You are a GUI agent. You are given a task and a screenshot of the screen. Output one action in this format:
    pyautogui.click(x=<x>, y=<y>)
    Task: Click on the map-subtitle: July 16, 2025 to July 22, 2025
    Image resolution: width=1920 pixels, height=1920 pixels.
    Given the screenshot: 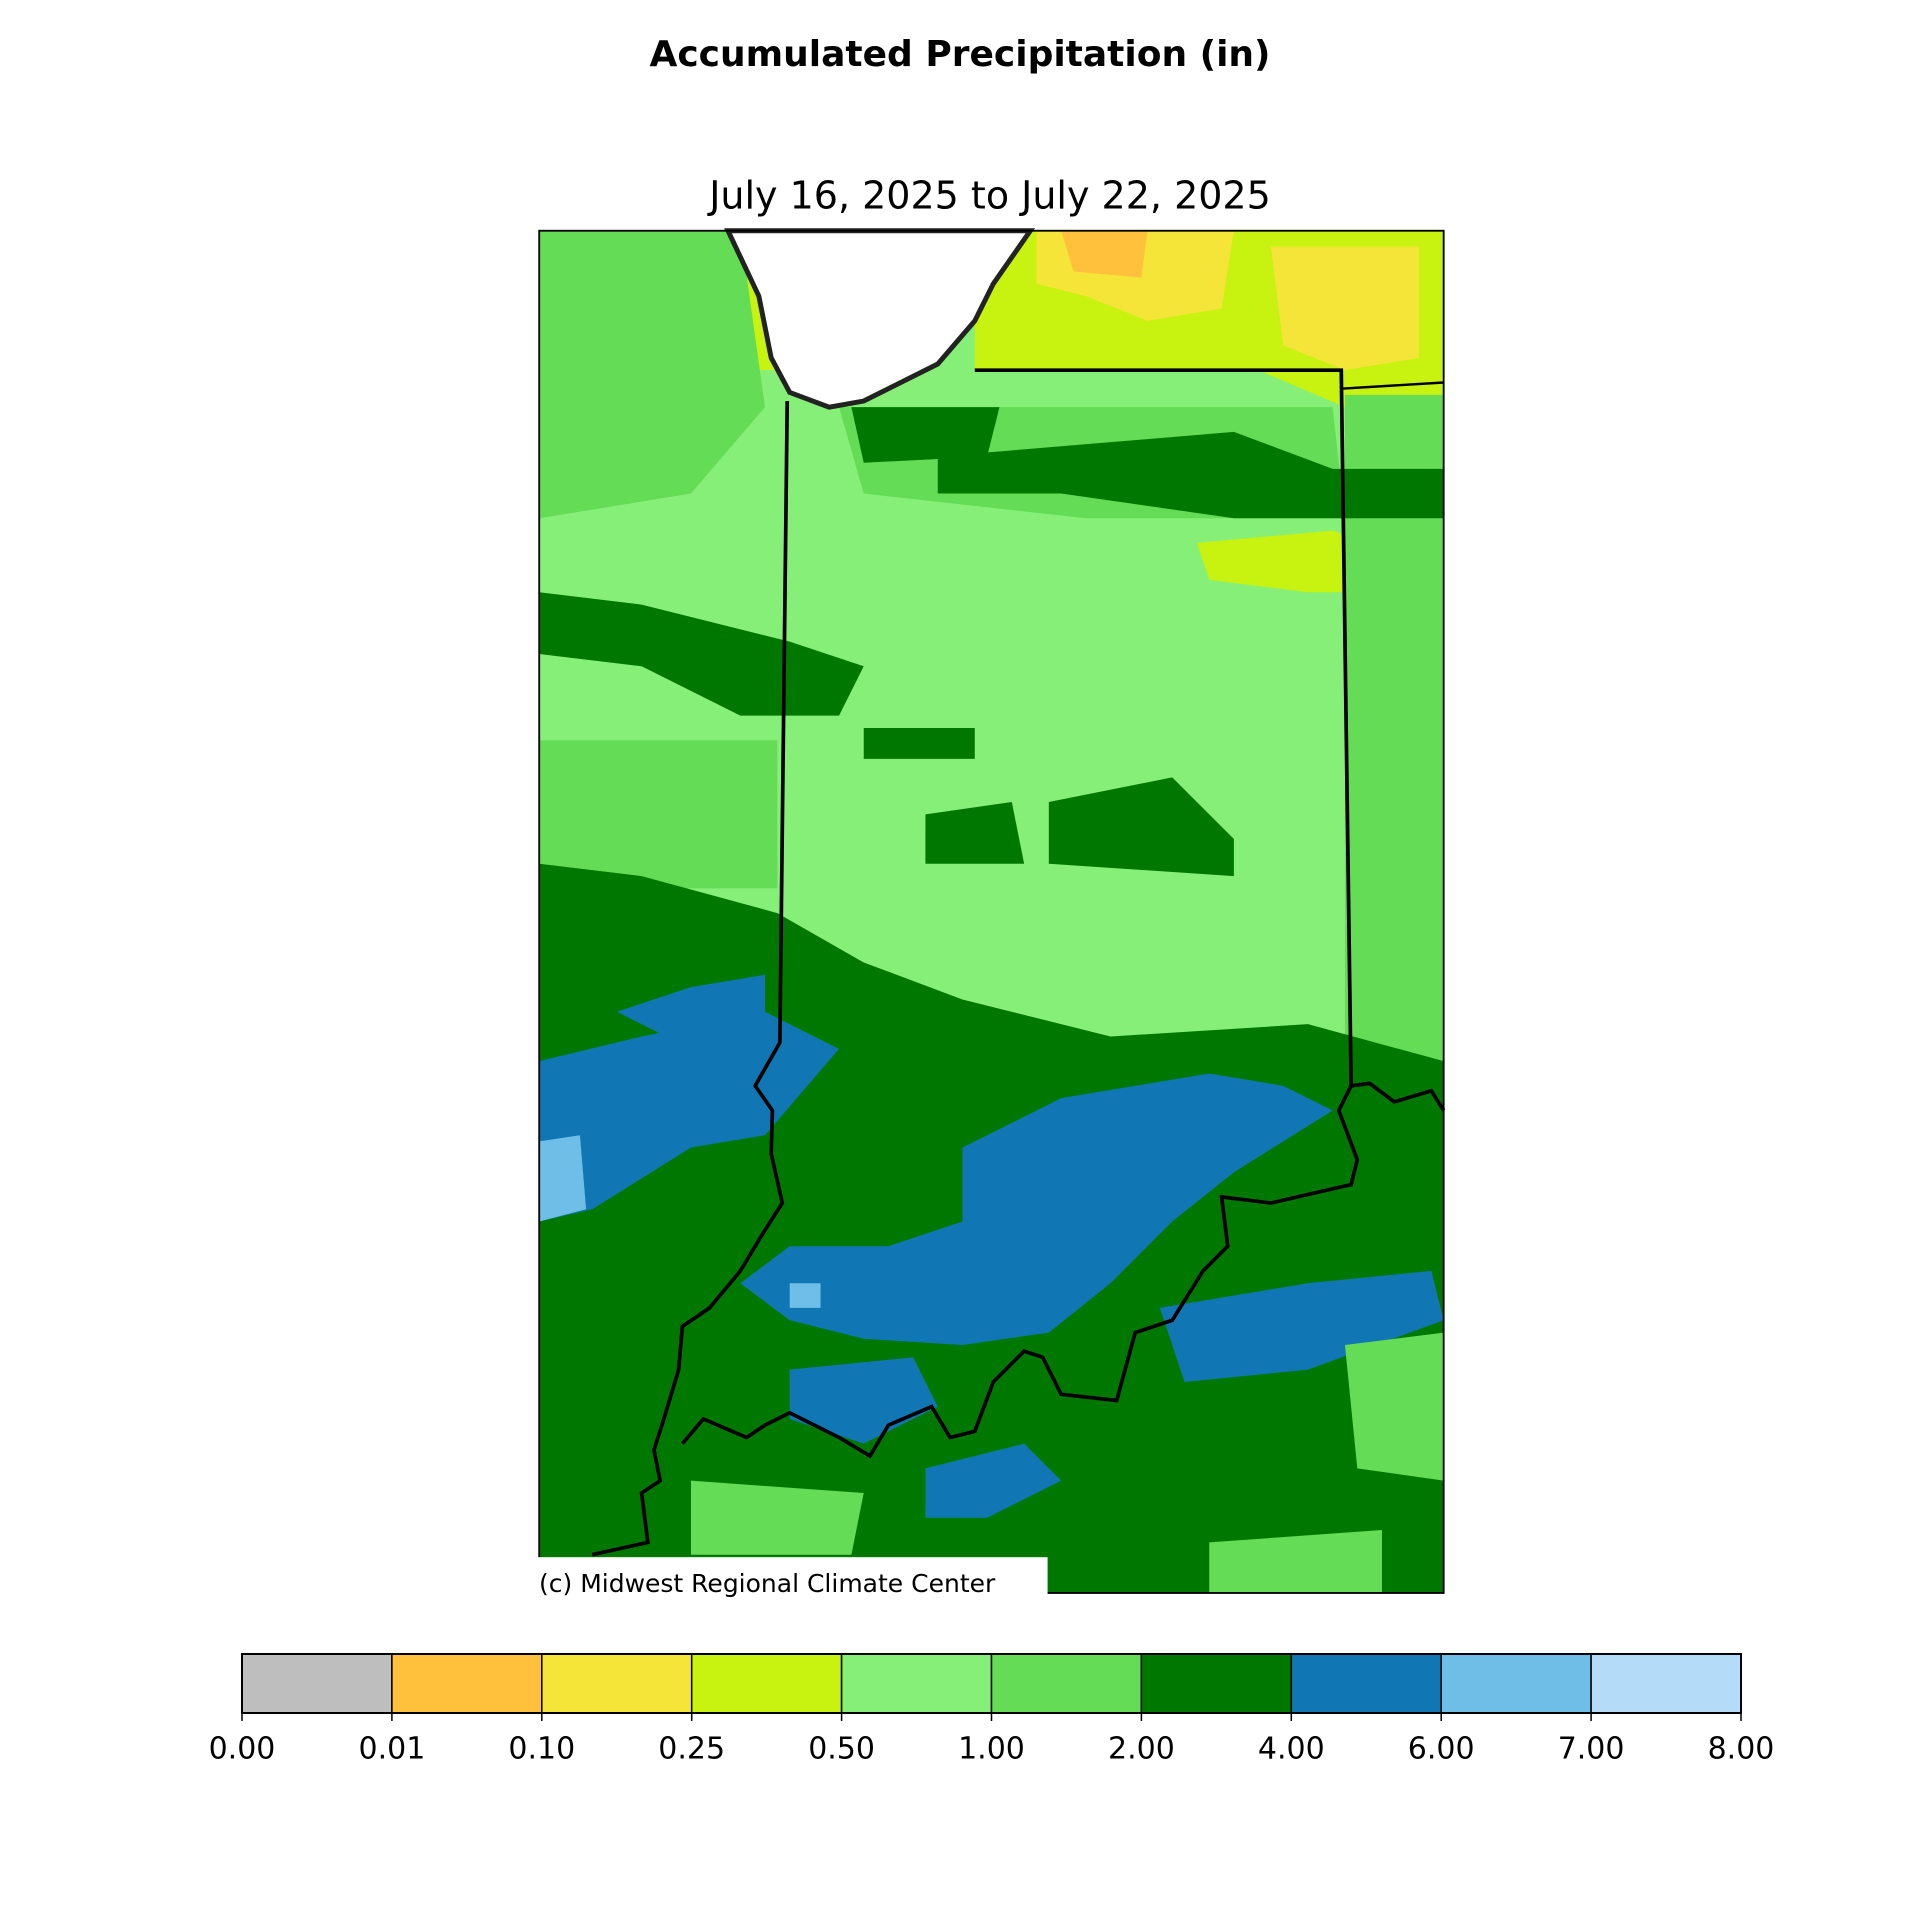 What is the action you would take?
    pyautogui.click(x=989, y=196)
    